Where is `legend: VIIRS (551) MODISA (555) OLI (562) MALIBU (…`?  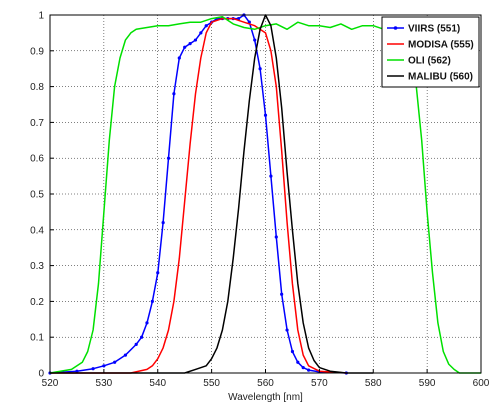
legend: VIIRS (551) MODISA (555) OLI (562) MALIBU (… is located at coordinates (430, 52).